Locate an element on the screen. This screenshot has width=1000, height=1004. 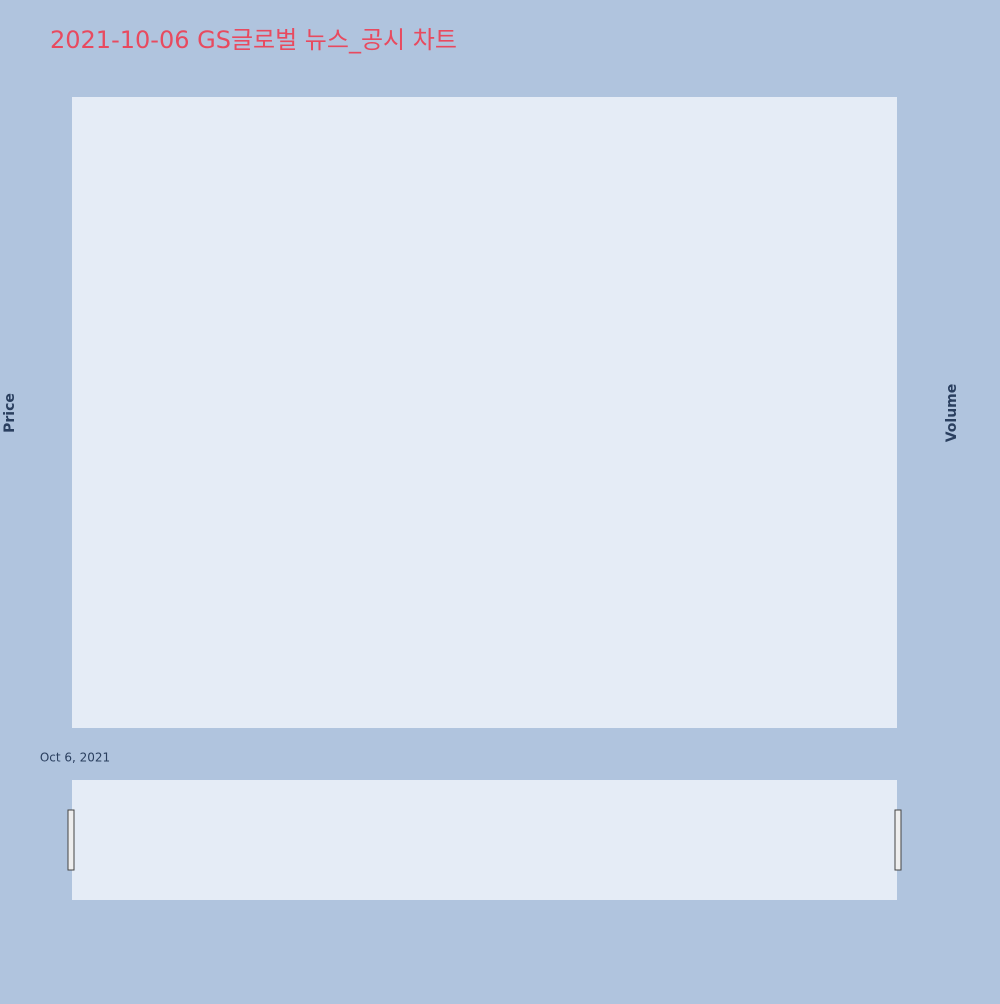
y2-axis-title: Volume is located at coordinates (952, 413).